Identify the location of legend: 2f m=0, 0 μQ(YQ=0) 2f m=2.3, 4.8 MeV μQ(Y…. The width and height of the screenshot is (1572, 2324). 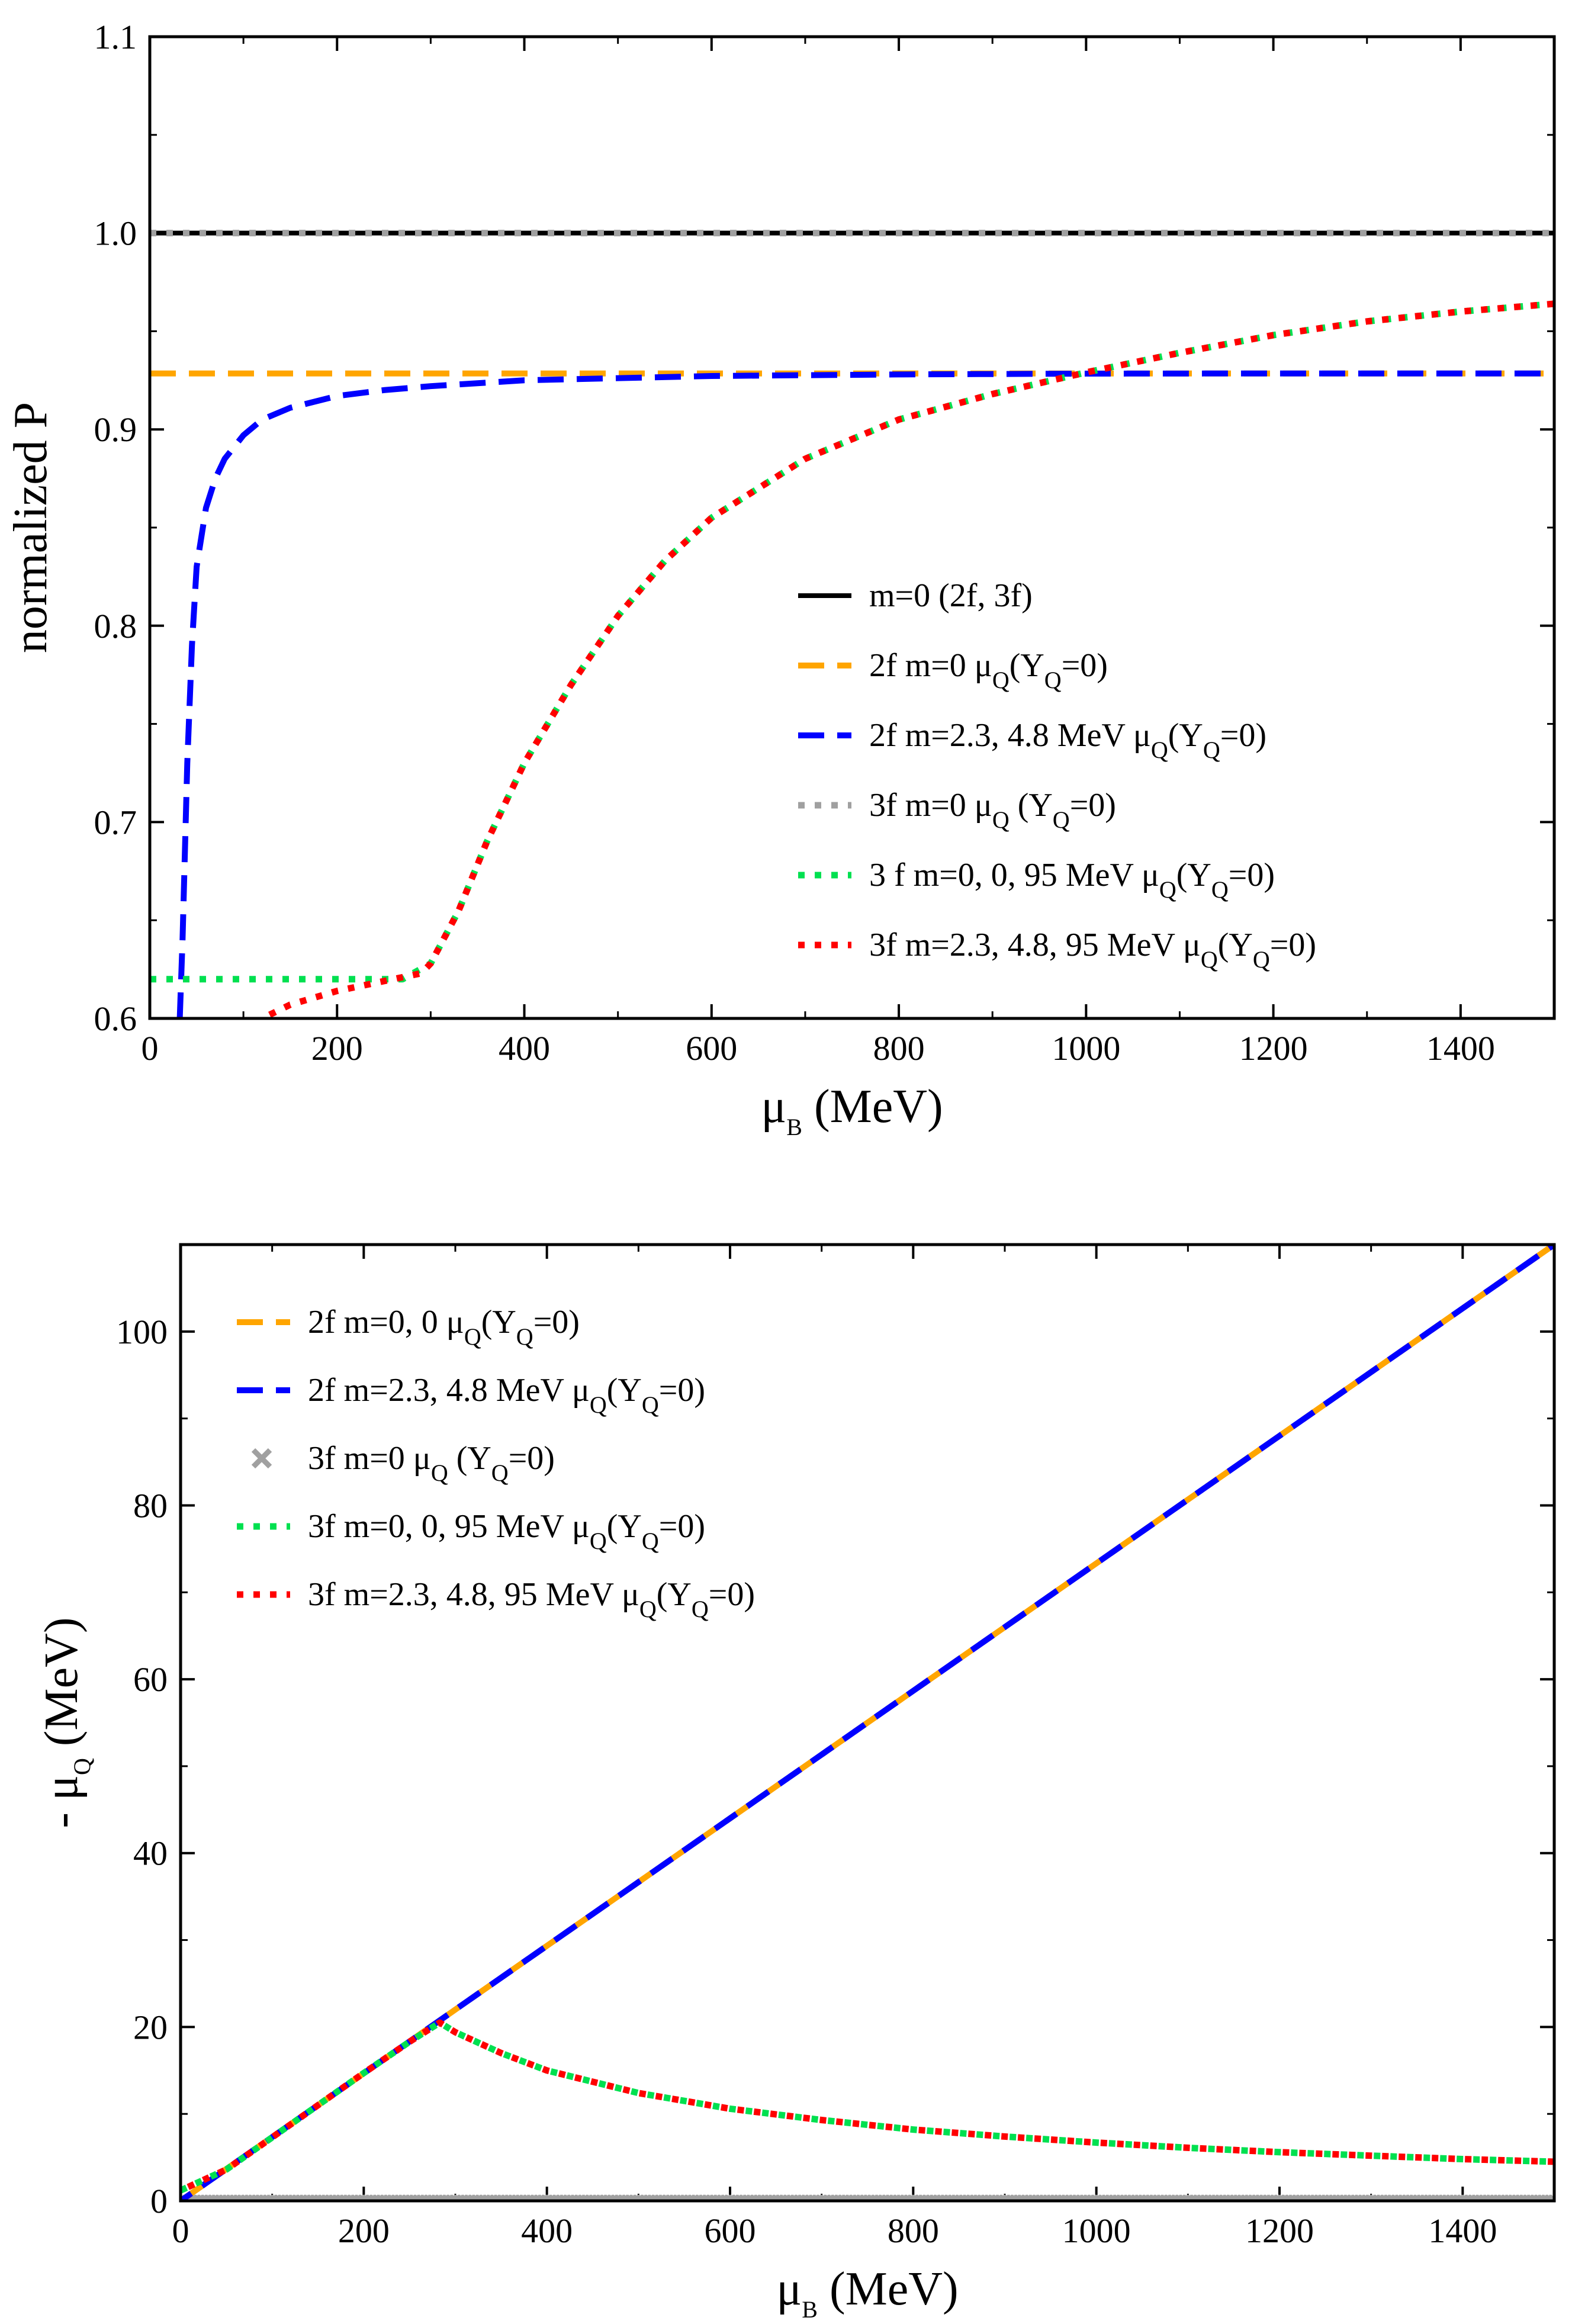
(496, 1463).